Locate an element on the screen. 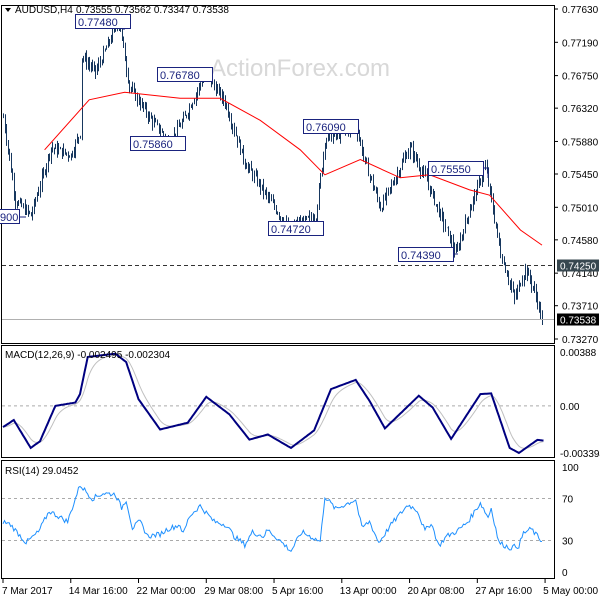 The image size is (600, 605). svg-text: 0.74720 is located at coordinates (291, 230).